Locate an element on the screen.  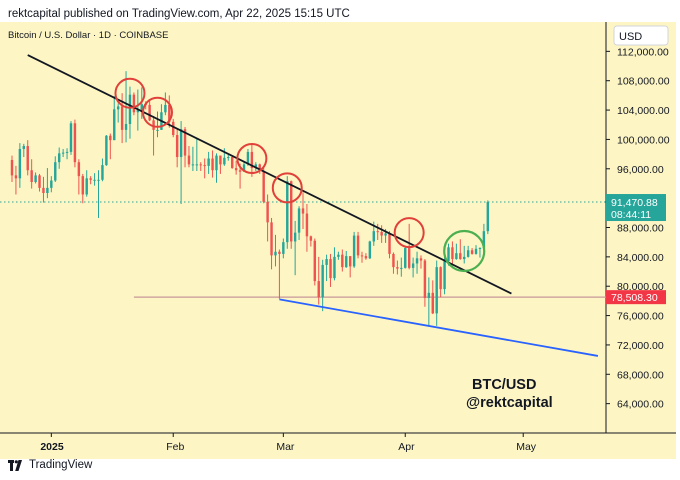
time-tick-label: Feb is located at coordinates (175, 447).